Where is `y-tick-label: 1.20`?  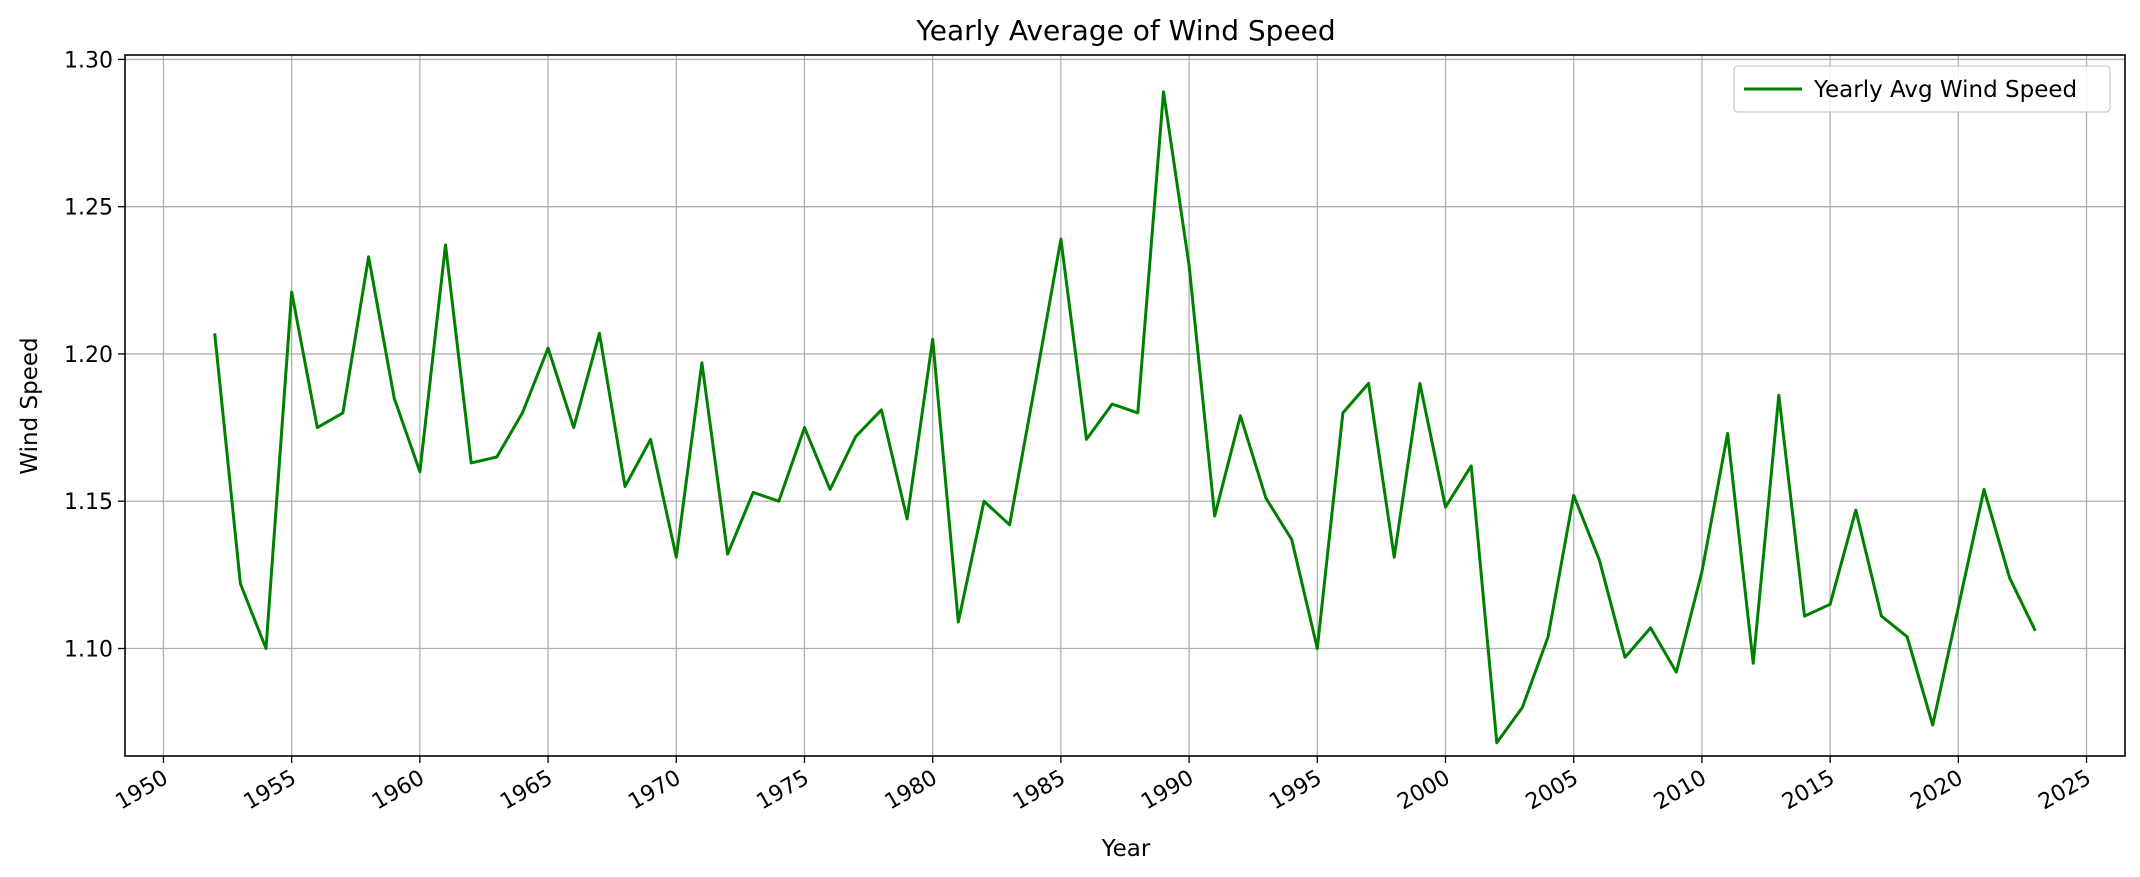 y-tick-label: 1.20 is located at coordinates (88, 355).